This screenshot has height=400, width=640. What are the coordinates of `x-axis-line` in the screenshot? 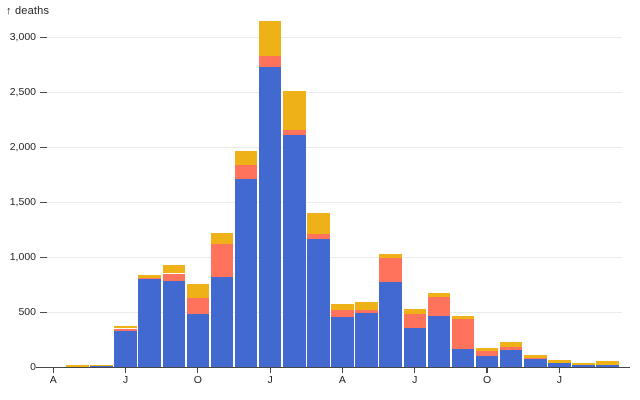 It's located at (333, 367).